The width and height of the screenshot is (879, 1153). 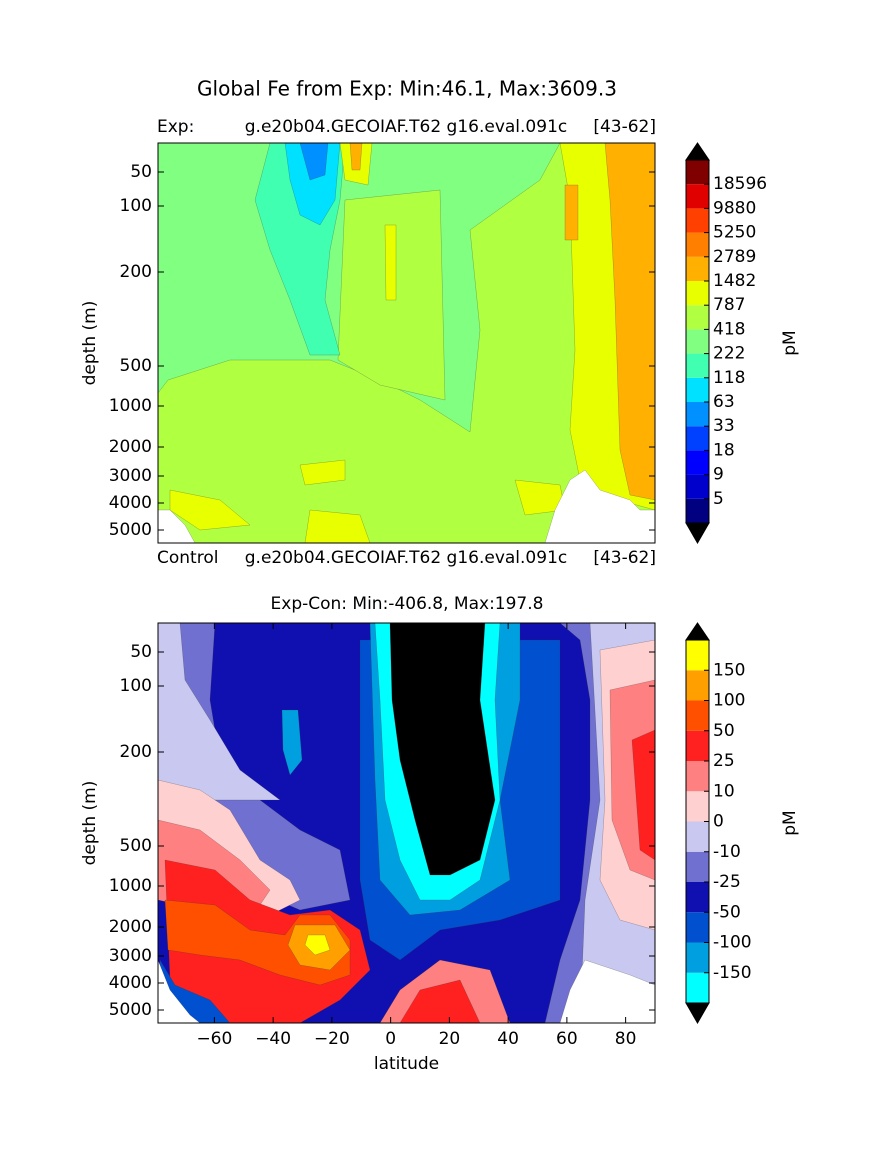 What do you see at coordinates (724, 791) in the screenshot?
I see `colorbar-label: 10` at bounding box center [724, 791].